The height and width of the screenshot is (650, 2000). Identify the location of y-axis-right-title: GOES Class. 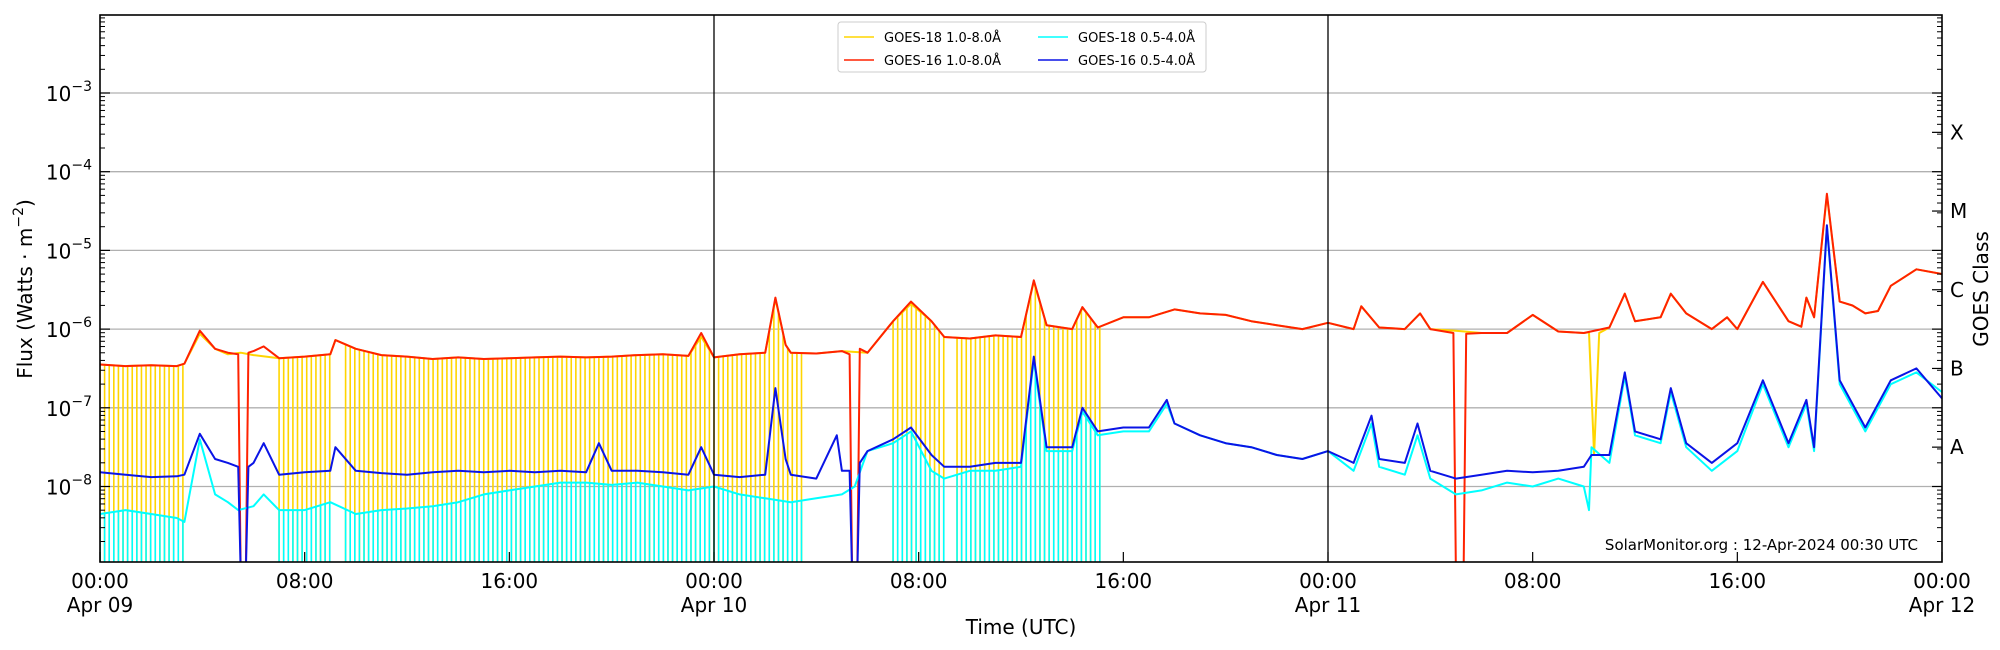
(1981, 289).